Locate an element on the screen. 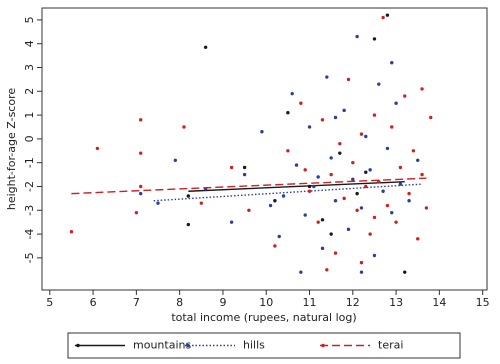 This screenshot has height=364, width=500. legend-label: hills is located at coordinates (254, 345).